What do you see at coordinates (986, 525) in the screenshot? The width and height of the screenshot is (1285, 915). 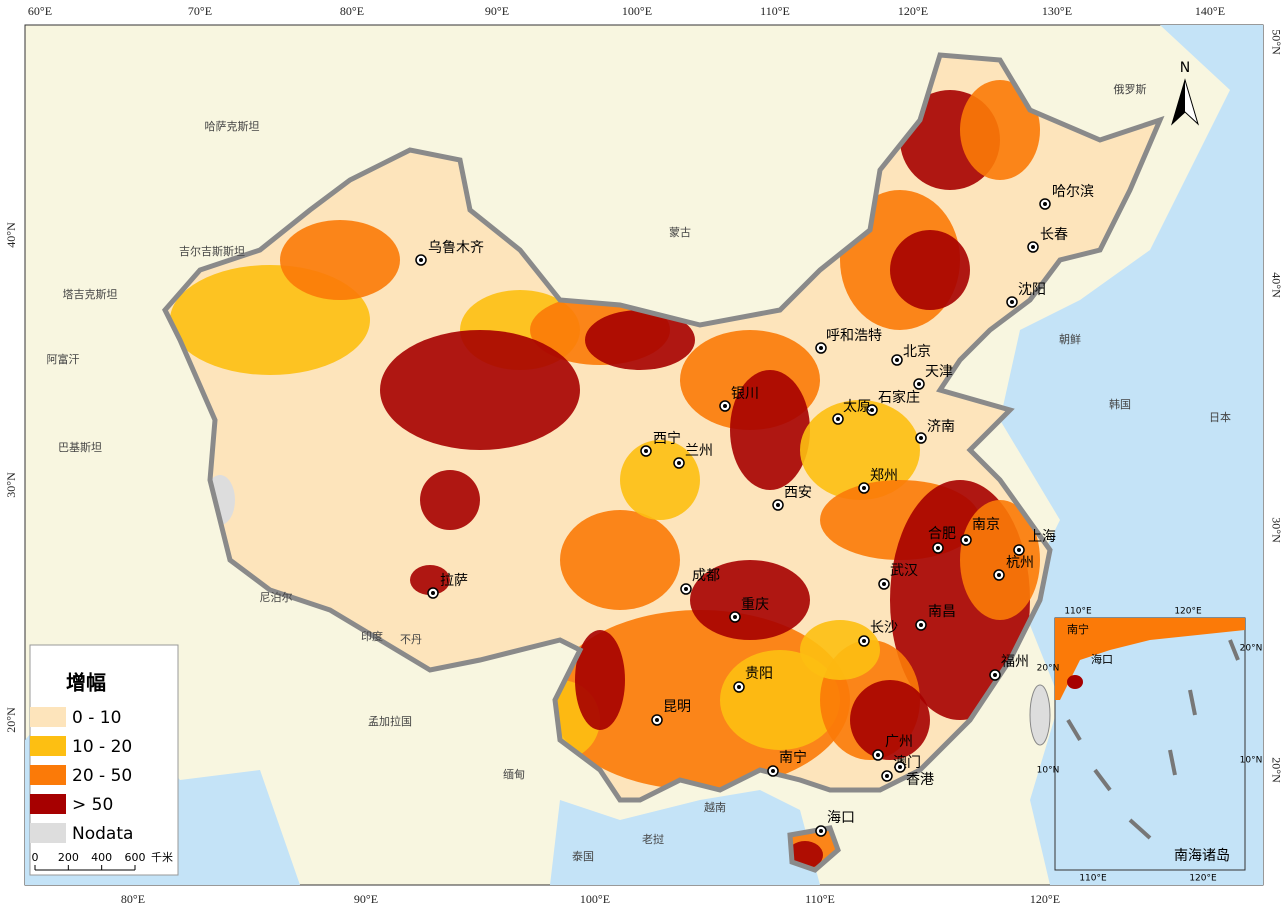 I see `city-label: 南京` at bounding box center [986, 525].